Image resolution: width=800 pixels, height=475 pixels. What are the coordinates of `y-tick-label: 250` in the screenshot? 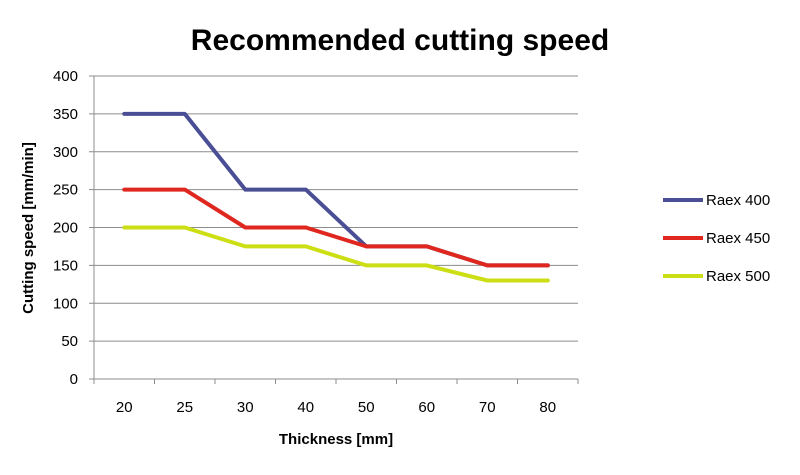 It's located at (65, 190).